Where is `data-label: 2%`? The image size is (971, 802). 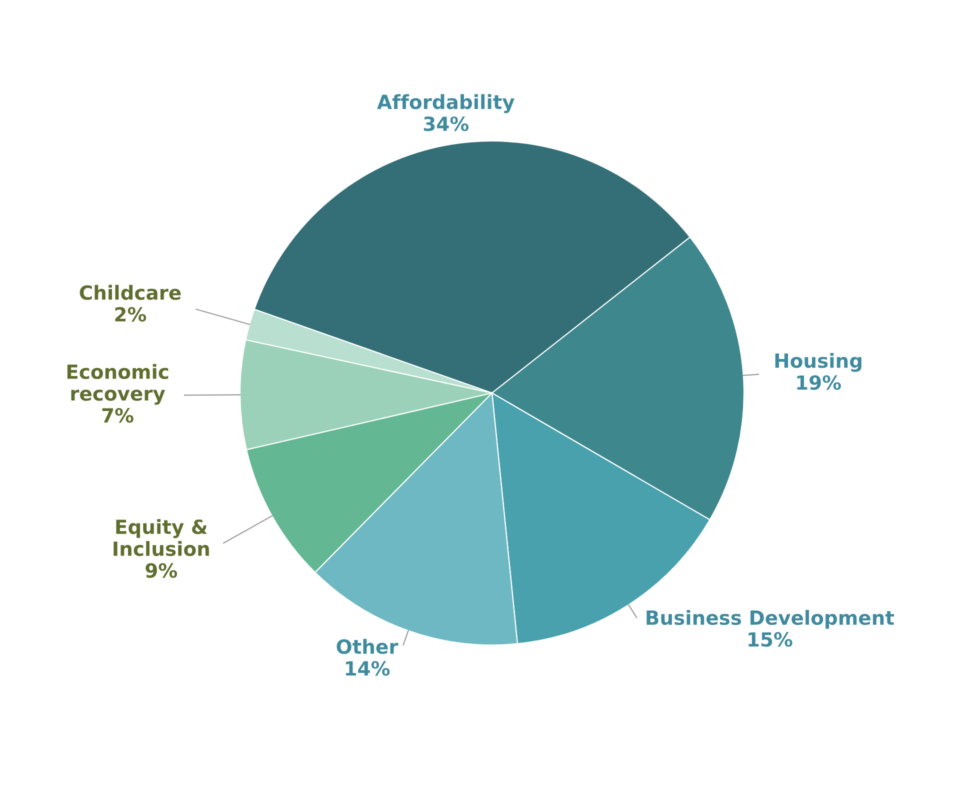
data-label: 2% is located at coordinates (130, 314).